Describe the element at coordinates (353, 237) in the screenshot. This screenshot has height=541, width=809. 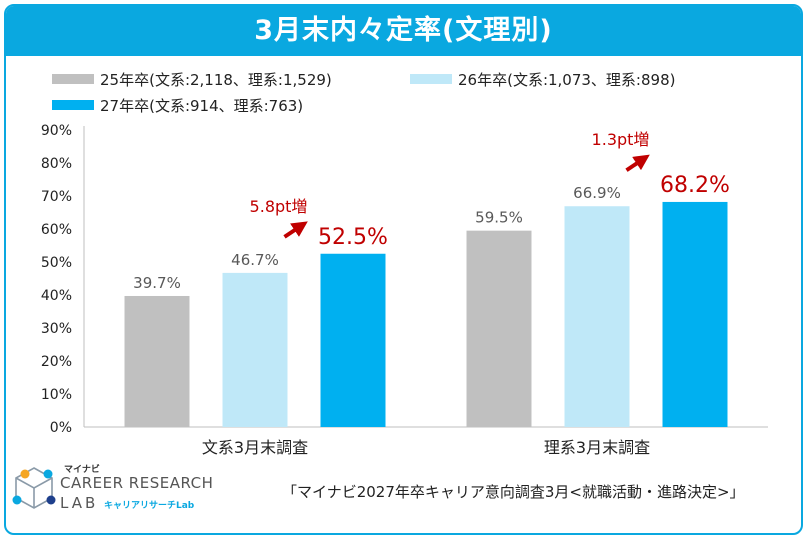
I see `value-label-2-0: 52.5%` at that location.